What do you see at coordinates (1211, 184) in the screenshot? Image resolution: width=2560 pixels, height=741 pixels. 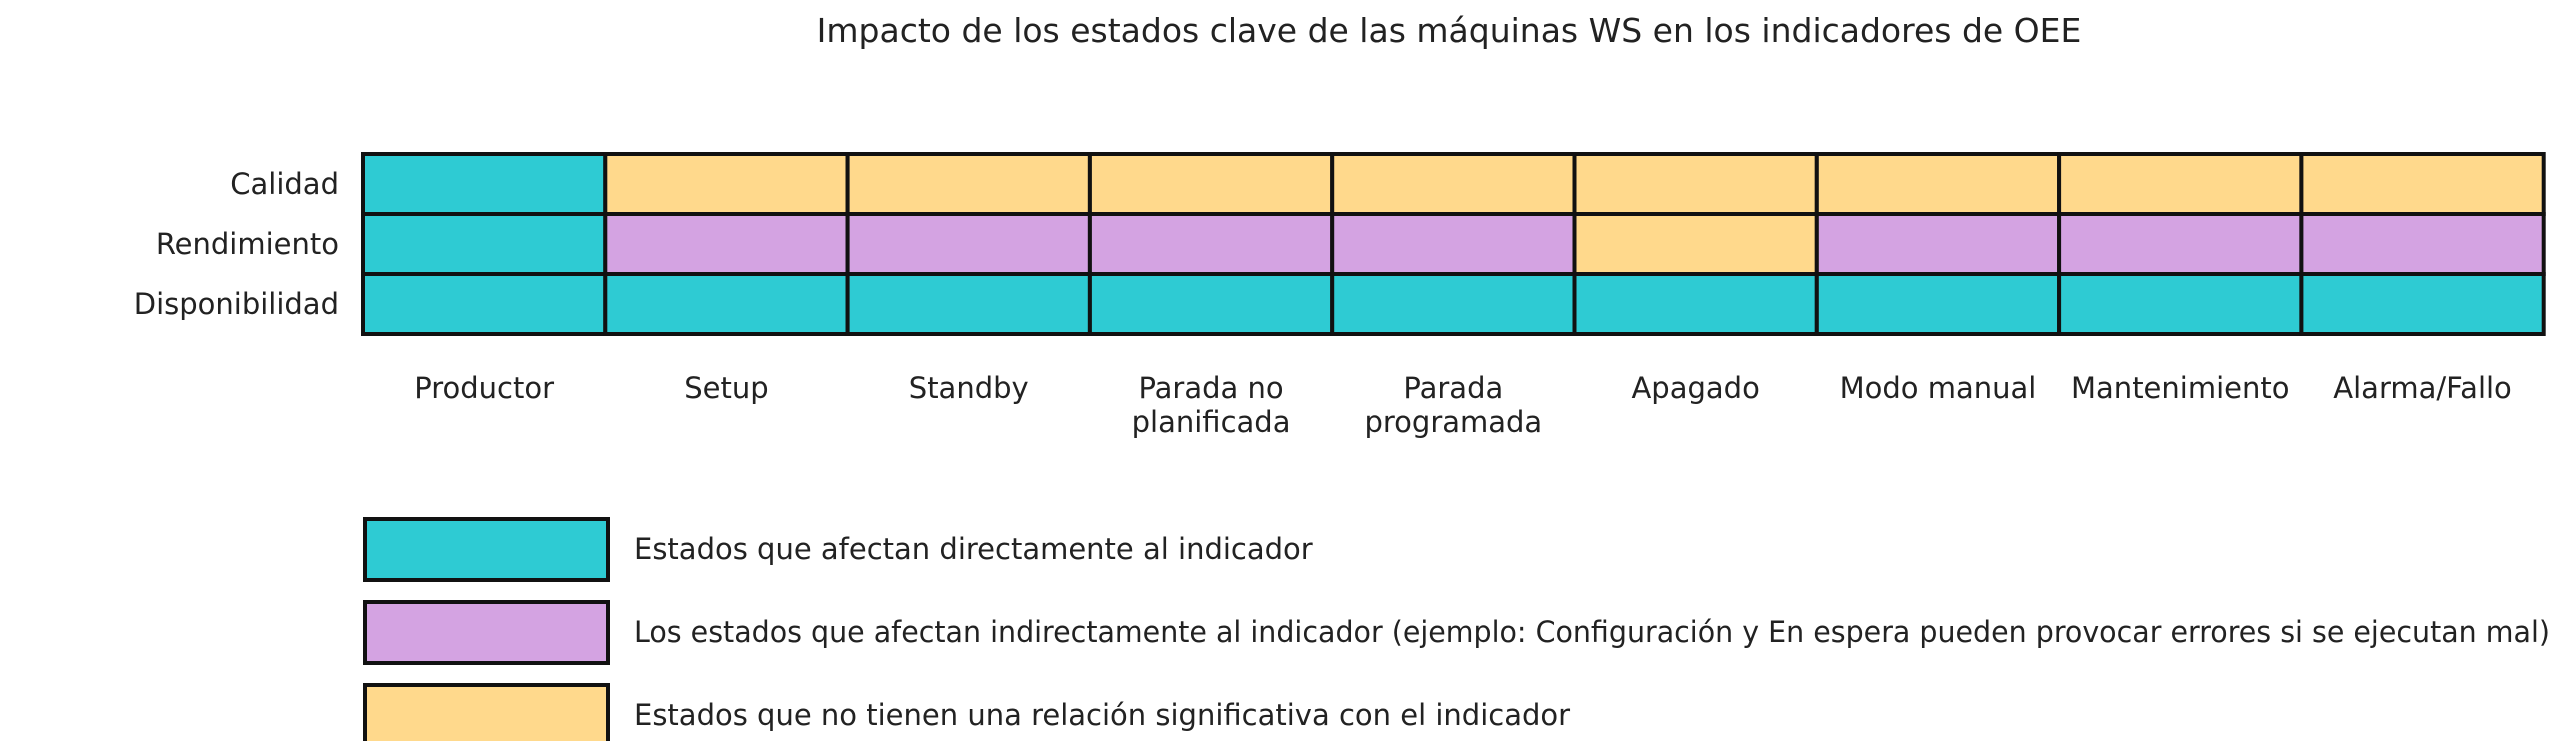 I see `cell-calidad-parada-no-planificada` at bounding box center [1211, 184].